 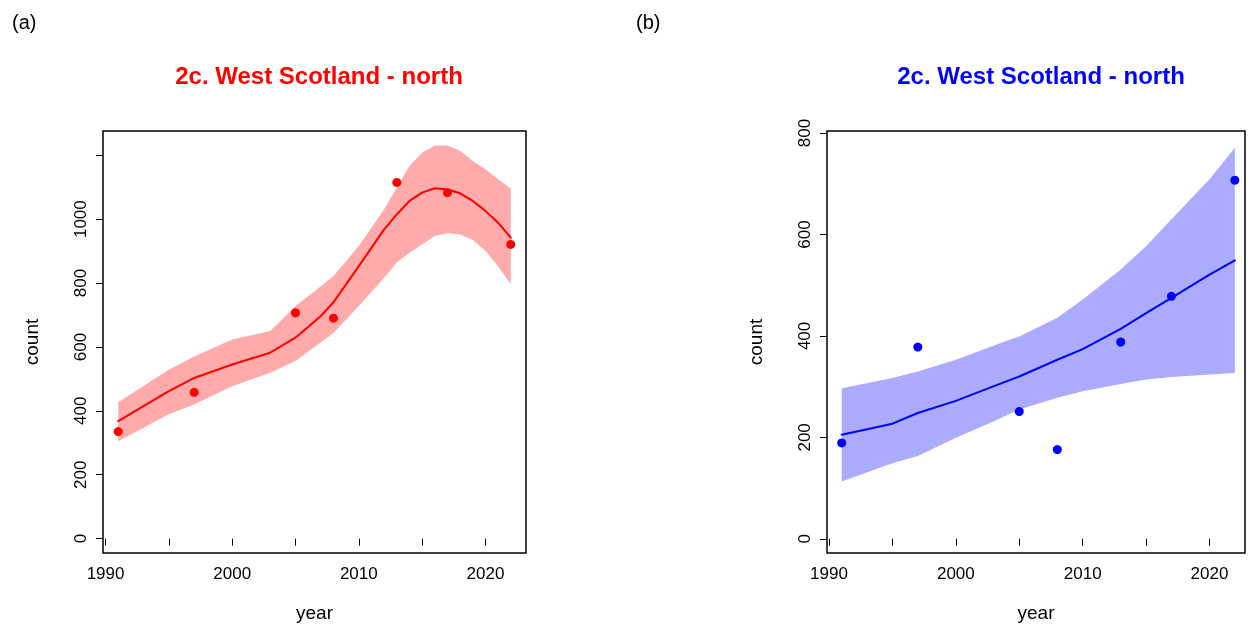 I want to click on text: (a), so click(x=24, y=22).